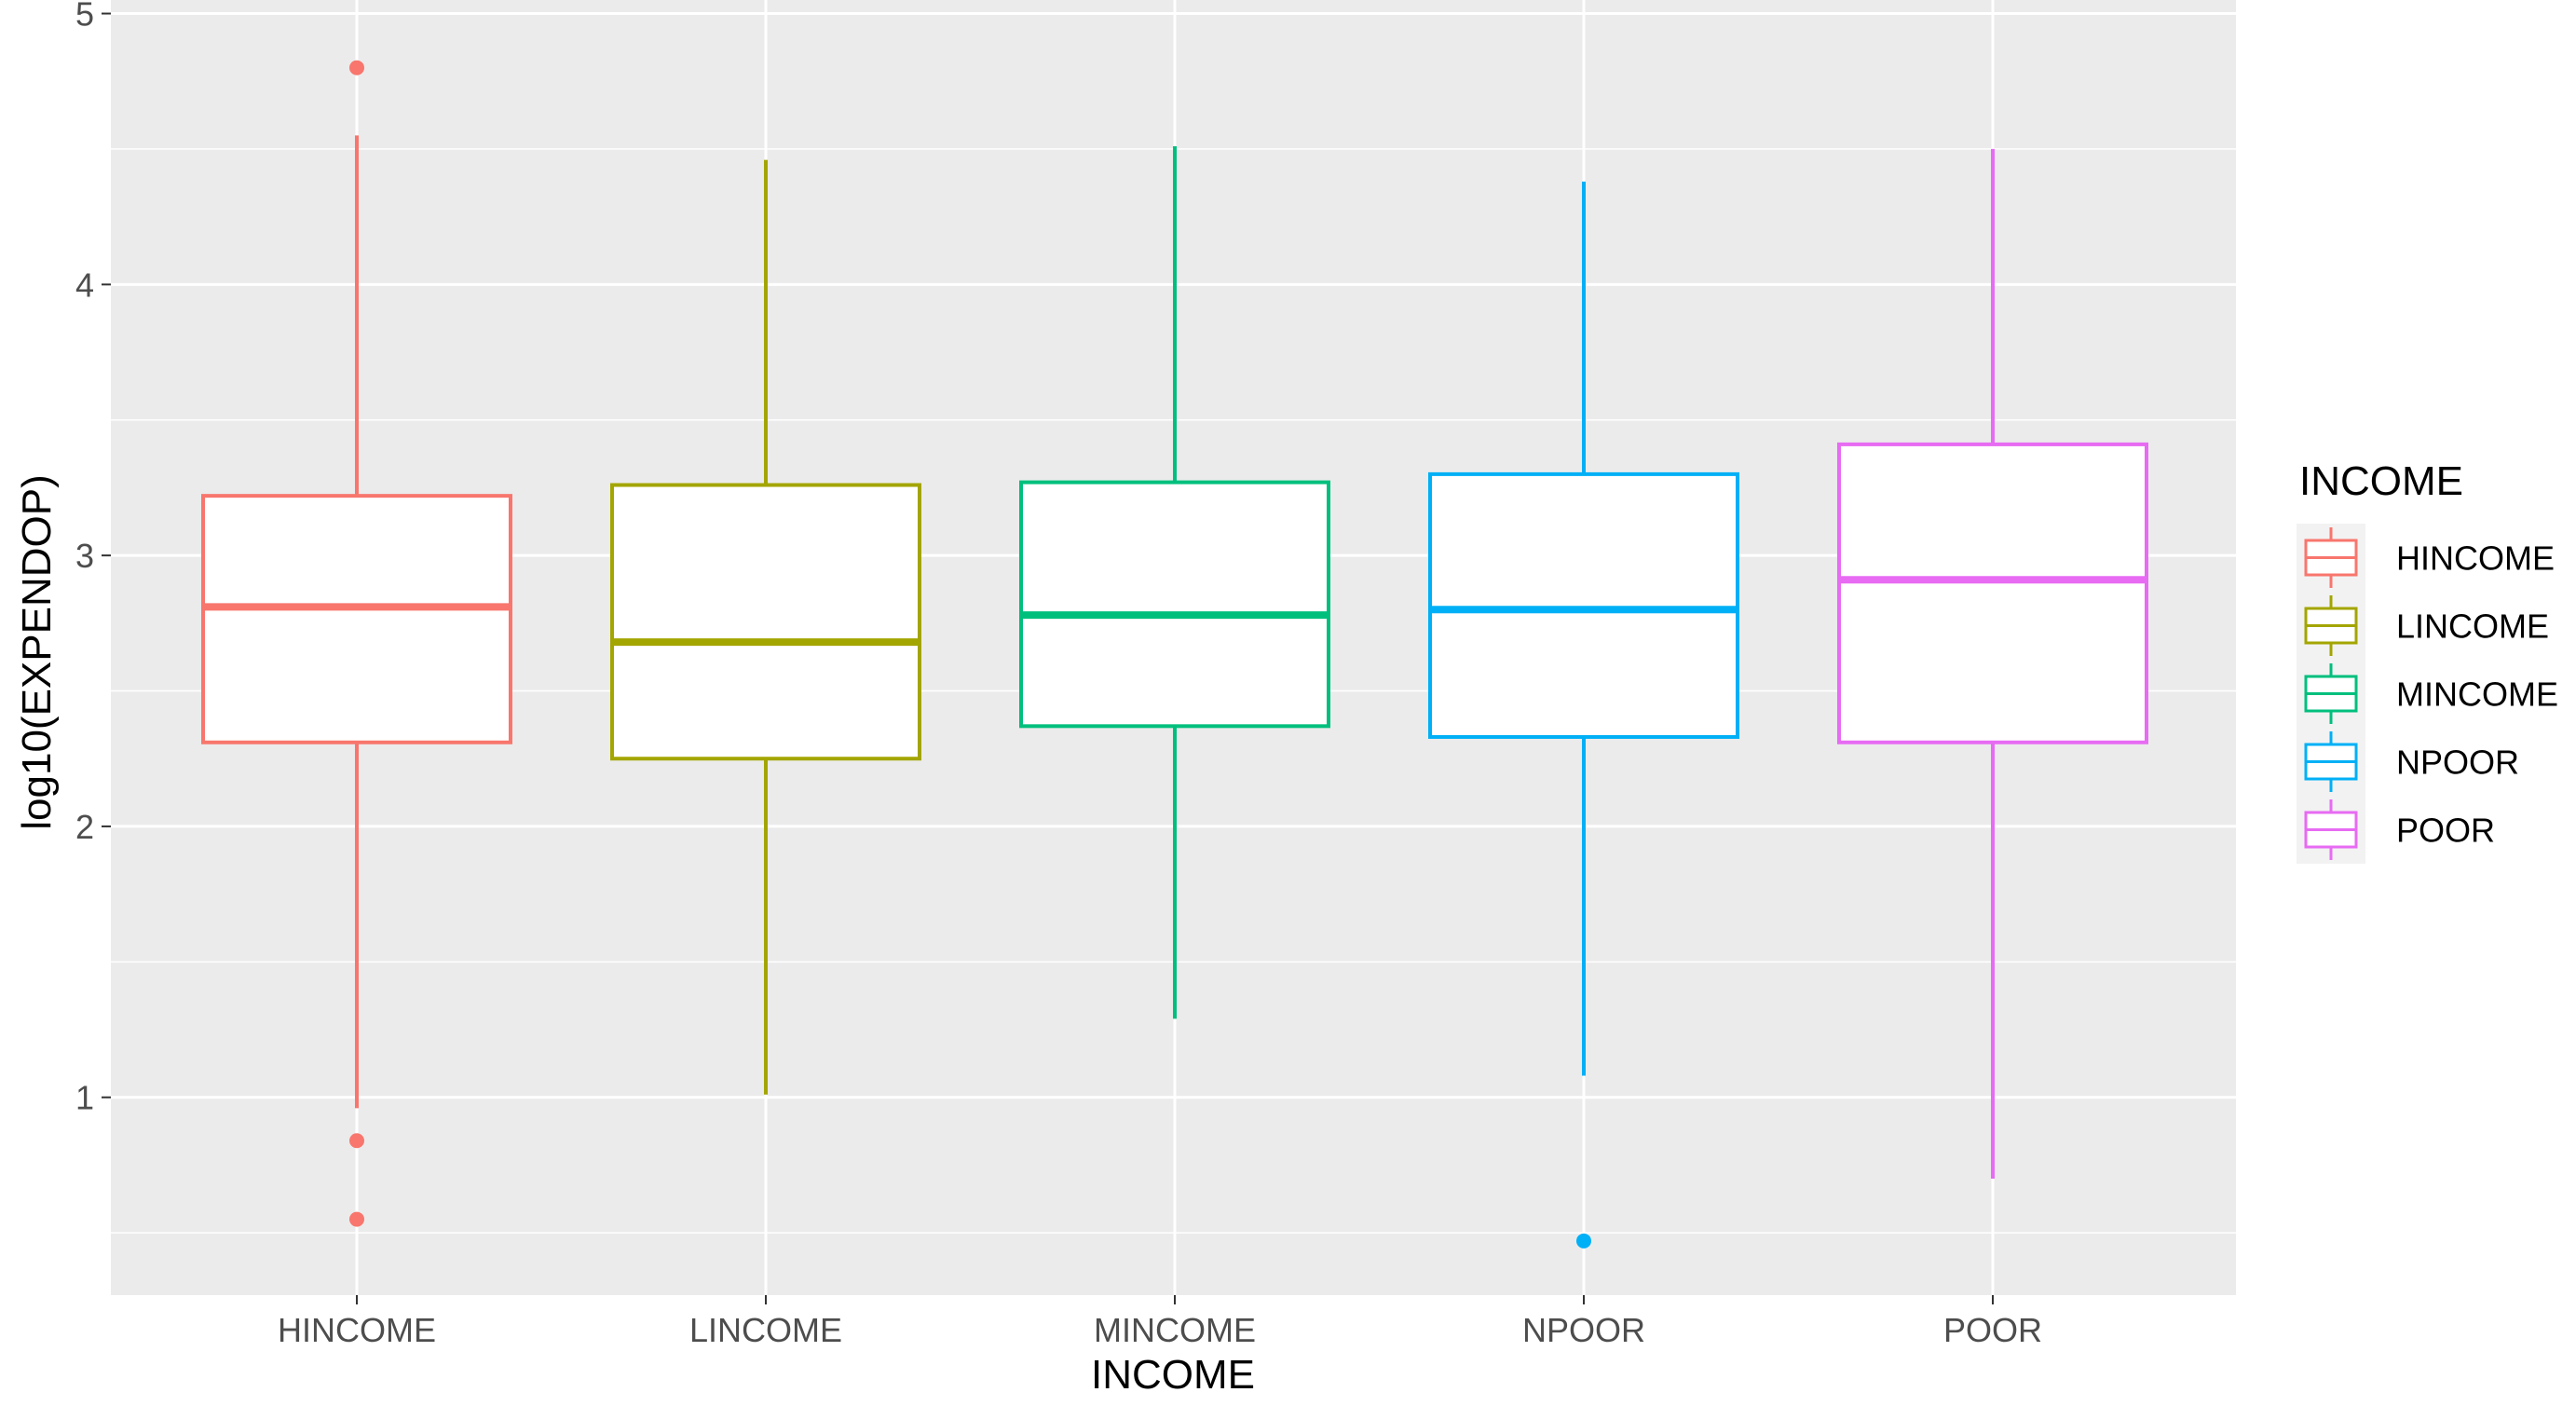 The width and height of the screenshot is (2576, 1406). What do you see at coordinates (1993, 1330) in the screenshot?
I see `x-tick-label: POOR` at bounding box center [1993, 1330].